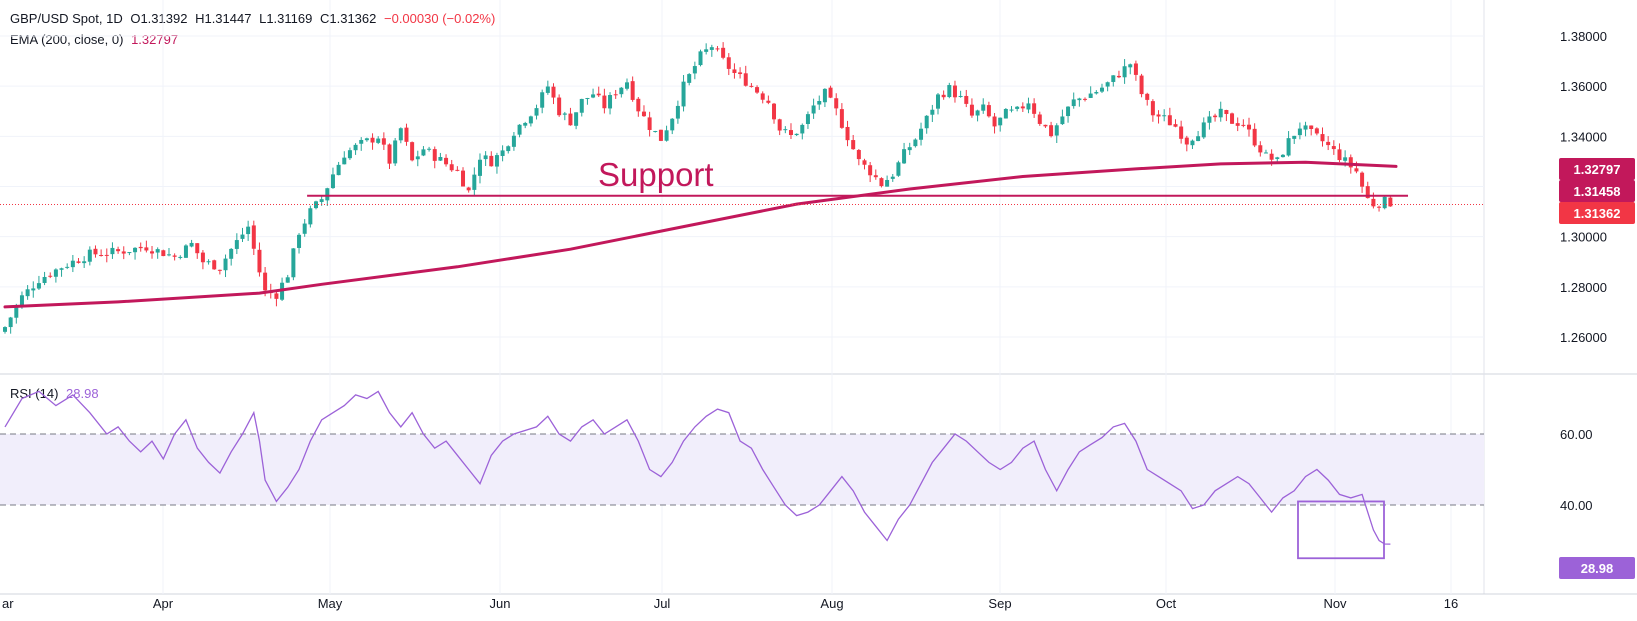 Image resolution: width=1637 pixels, height=621 pixels. What do you see at coordinates (286, 18) in the screenshot?
I see `low-value: L1.31169` at bounding box center [286, 18].